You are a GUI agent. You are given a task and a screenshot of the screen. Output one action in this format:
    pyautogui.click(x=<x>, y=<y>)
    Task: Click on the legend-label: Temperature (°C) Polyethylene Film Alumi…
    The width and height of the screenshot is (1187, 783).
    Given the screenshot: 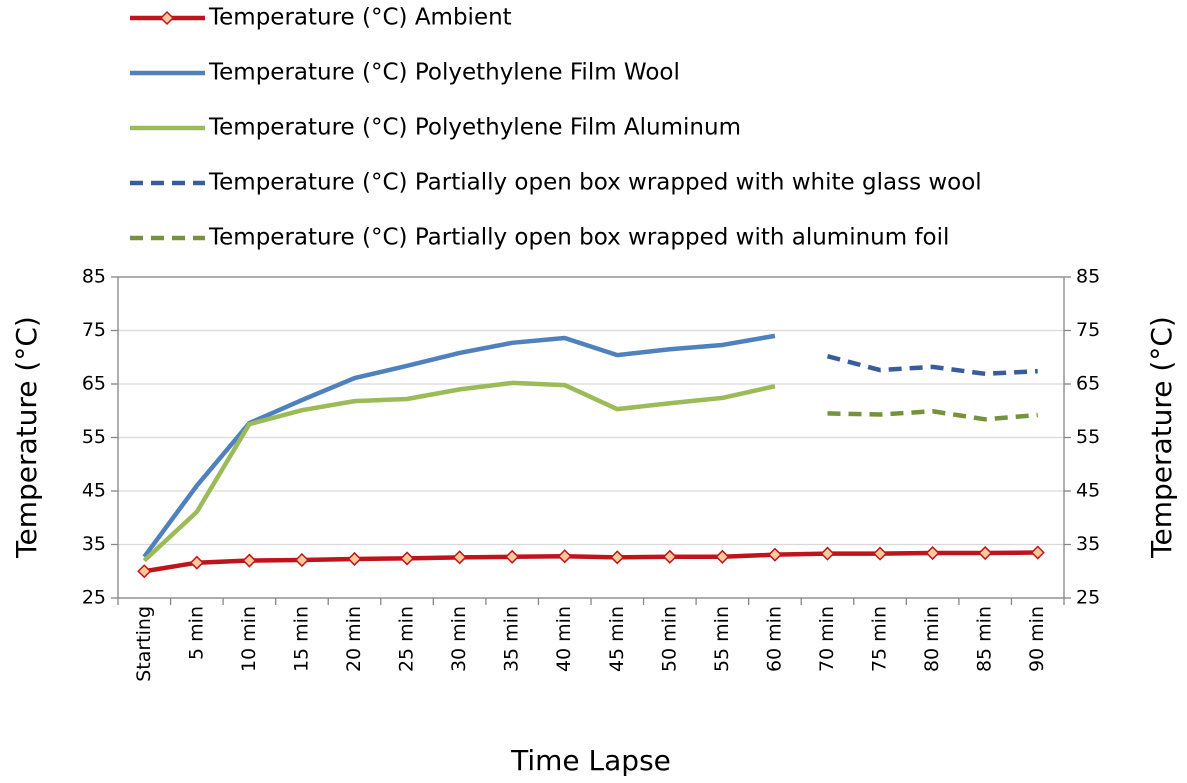 What is the action you would take?
    pyautogui.click(x=474, y=128)
    